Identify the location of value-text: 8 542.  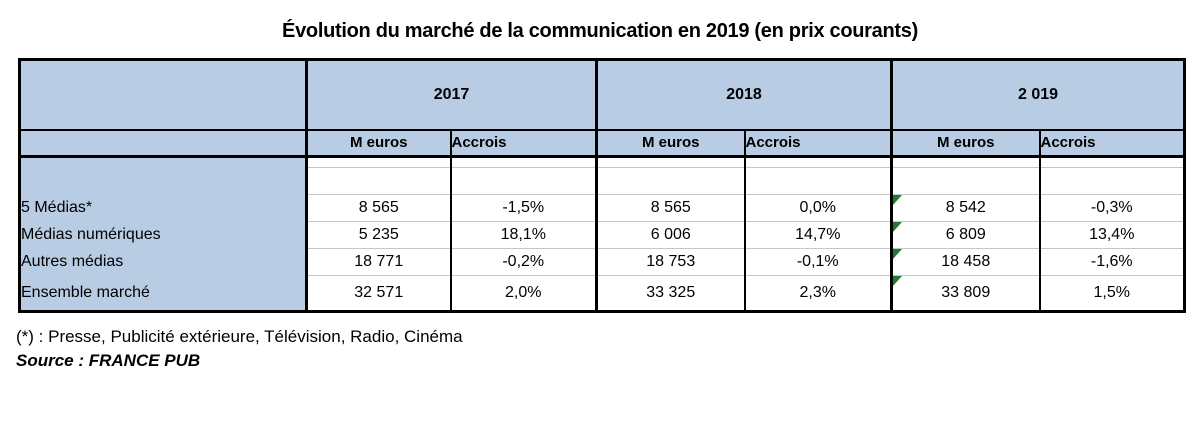
(965, 207).